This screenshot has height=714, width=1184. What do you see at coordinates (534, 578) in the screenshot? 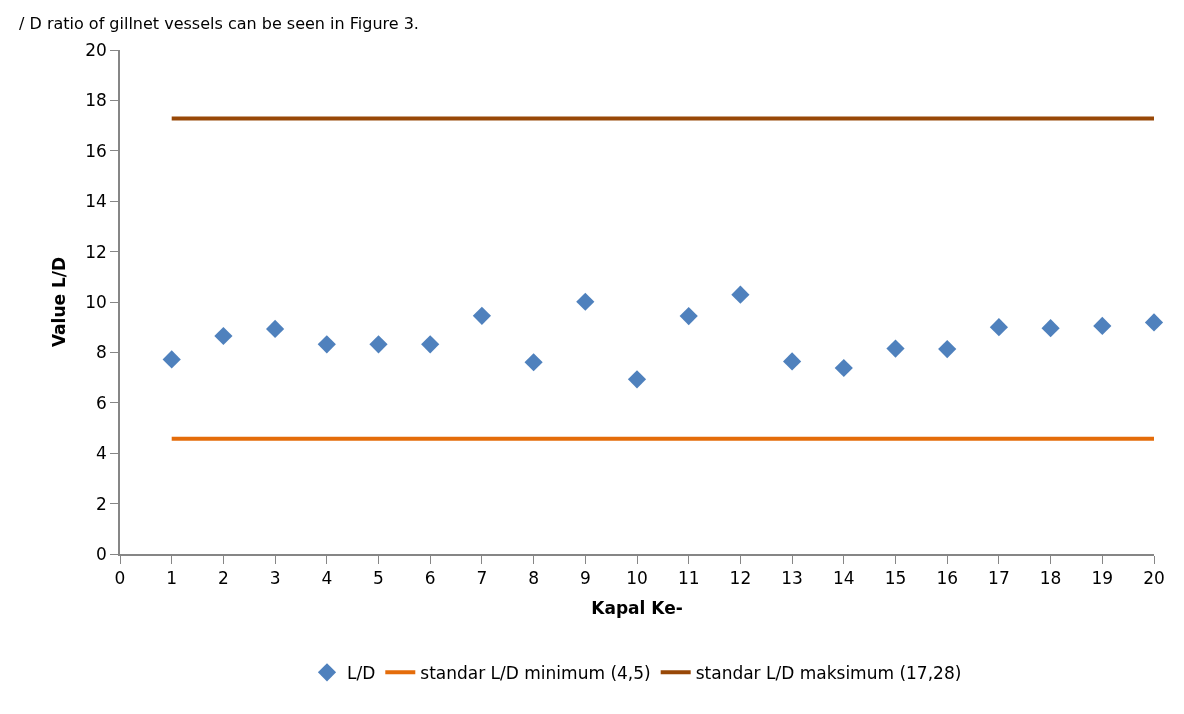
I see `x-tick-label: 8` at bounding box center [534, 578].